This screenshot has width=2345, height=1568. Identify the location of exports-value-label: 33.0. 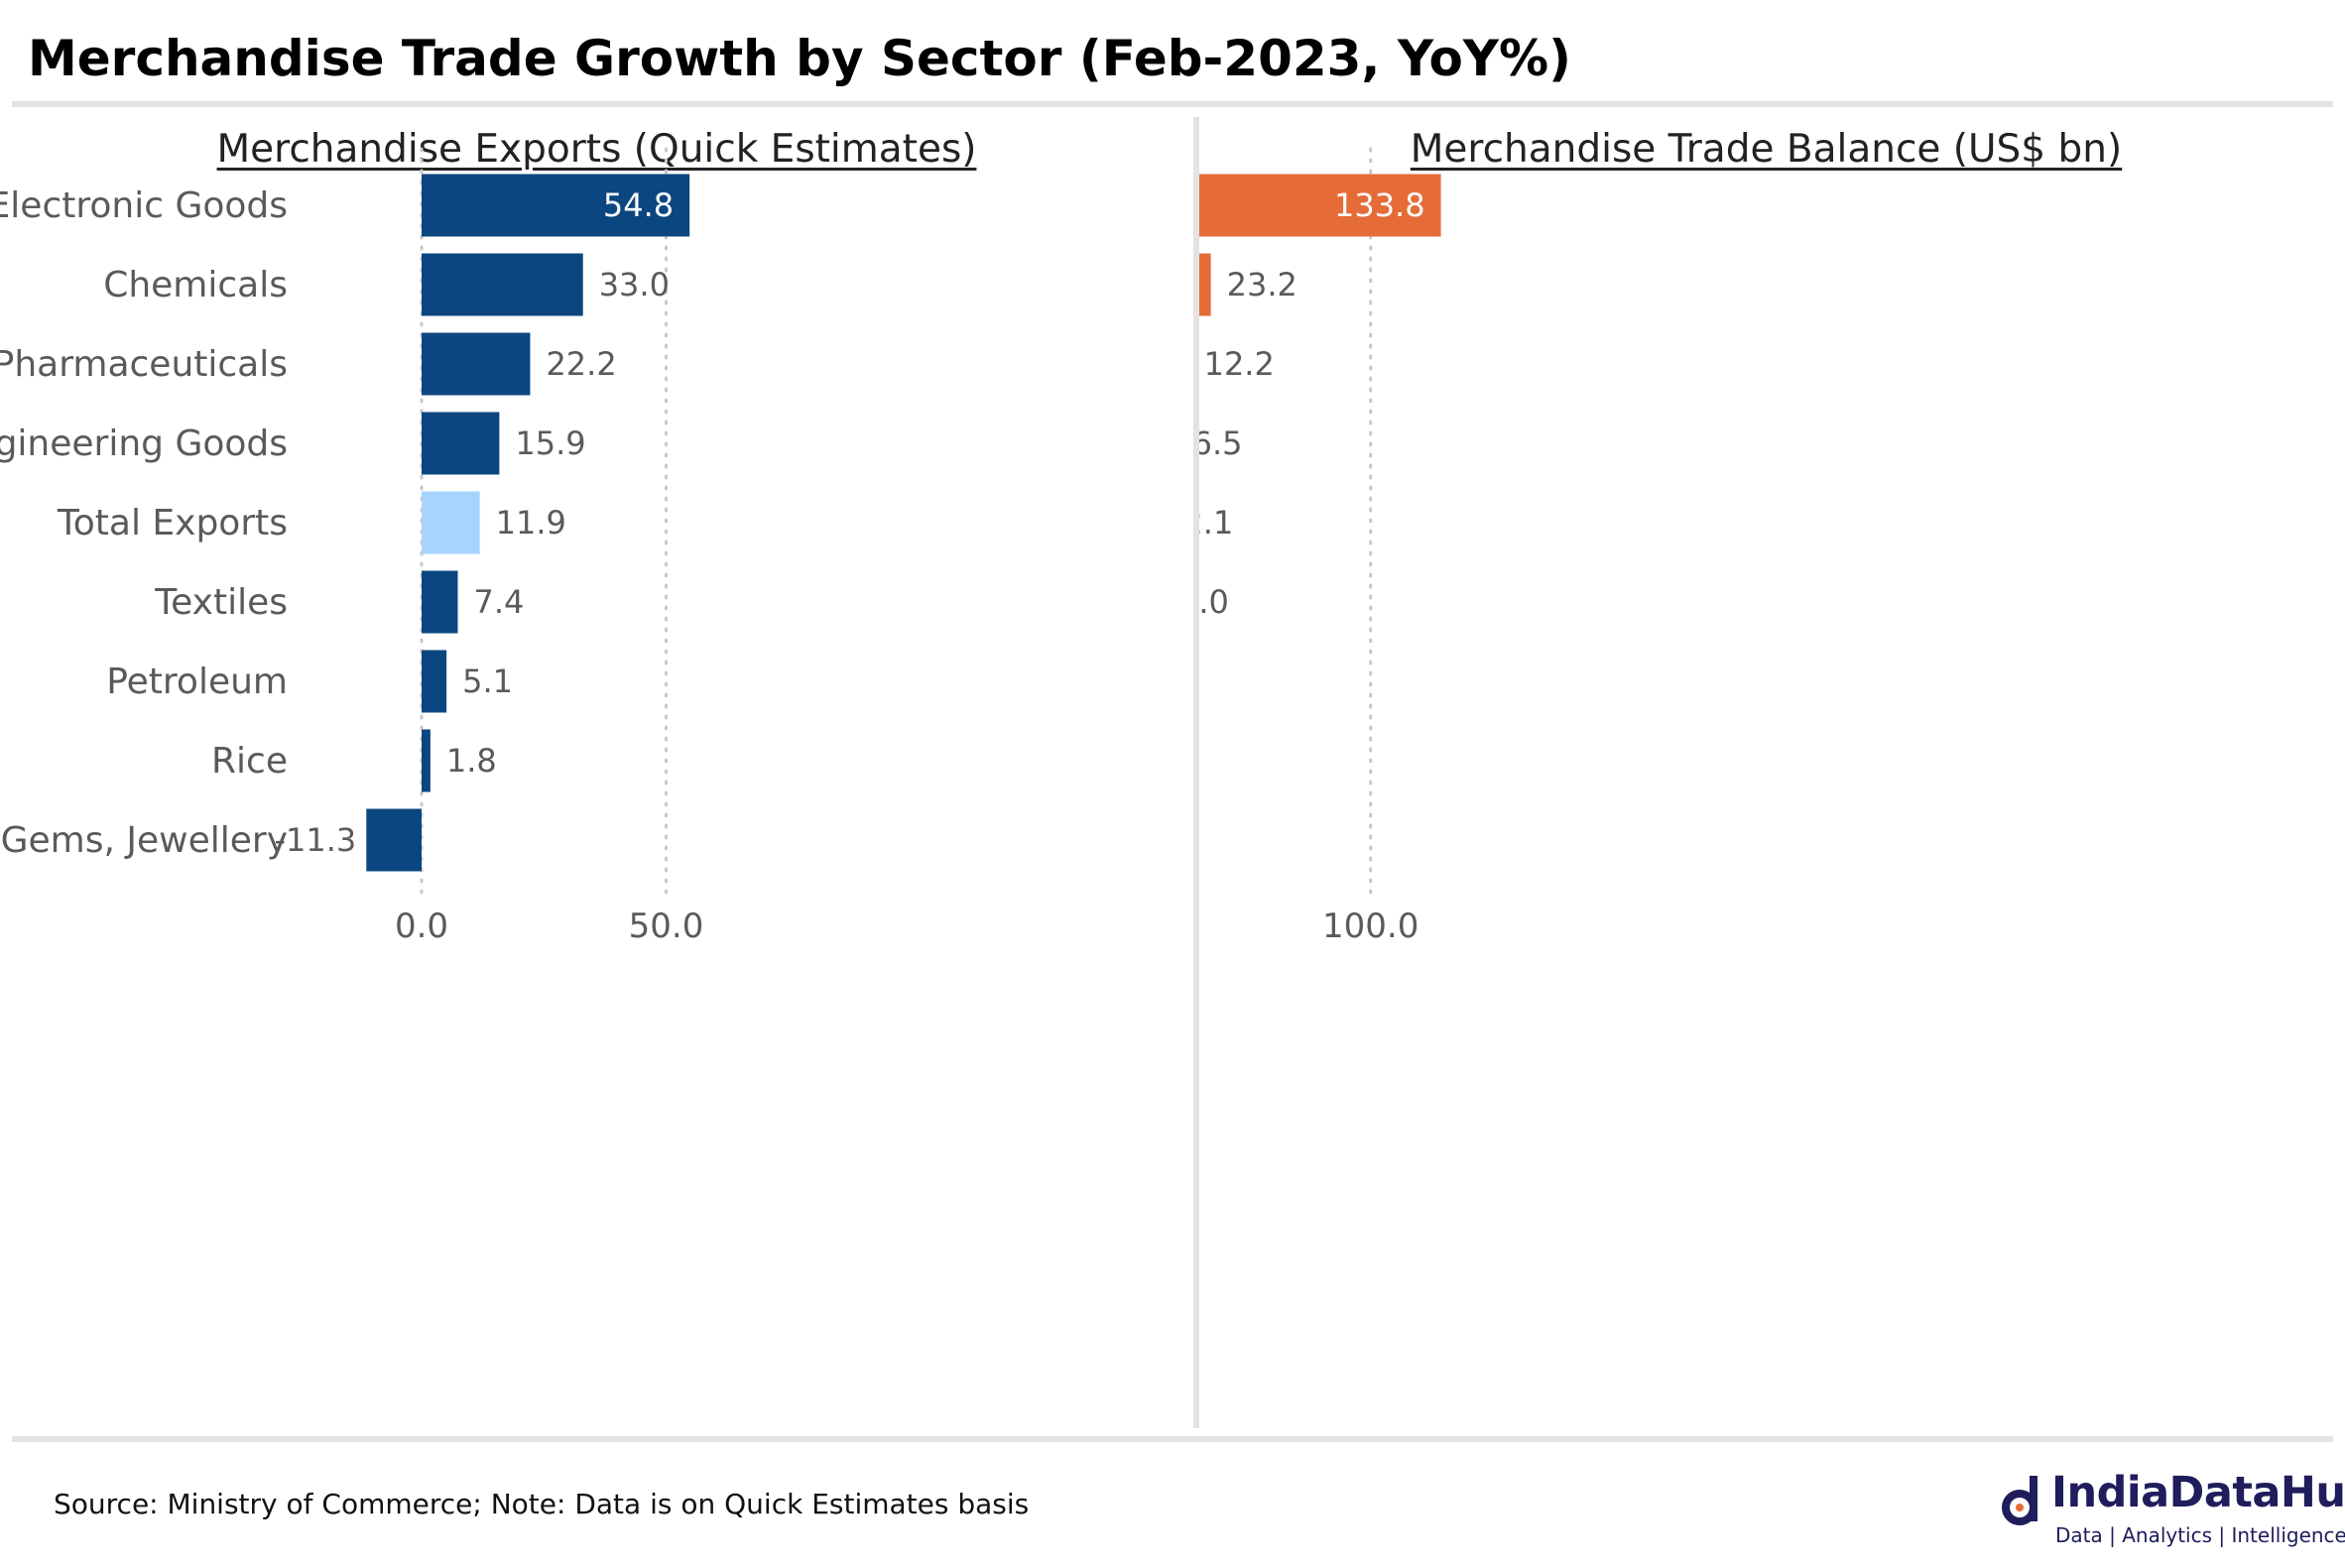
(634, 284).